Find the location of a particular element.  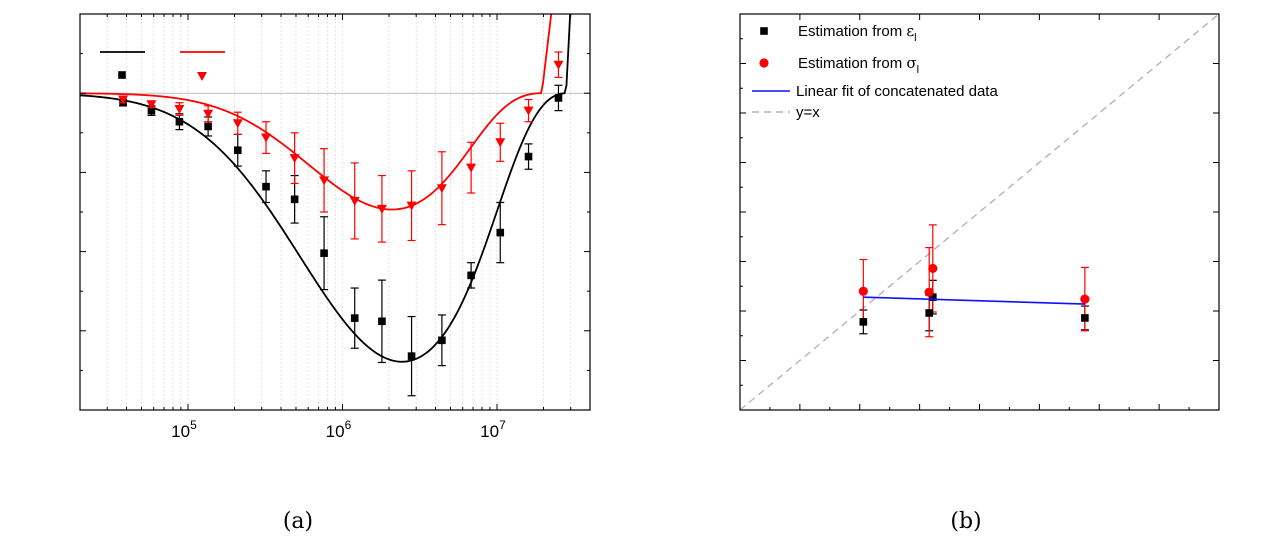

panel-label-b: (b) is located at coordinates (965, 521).